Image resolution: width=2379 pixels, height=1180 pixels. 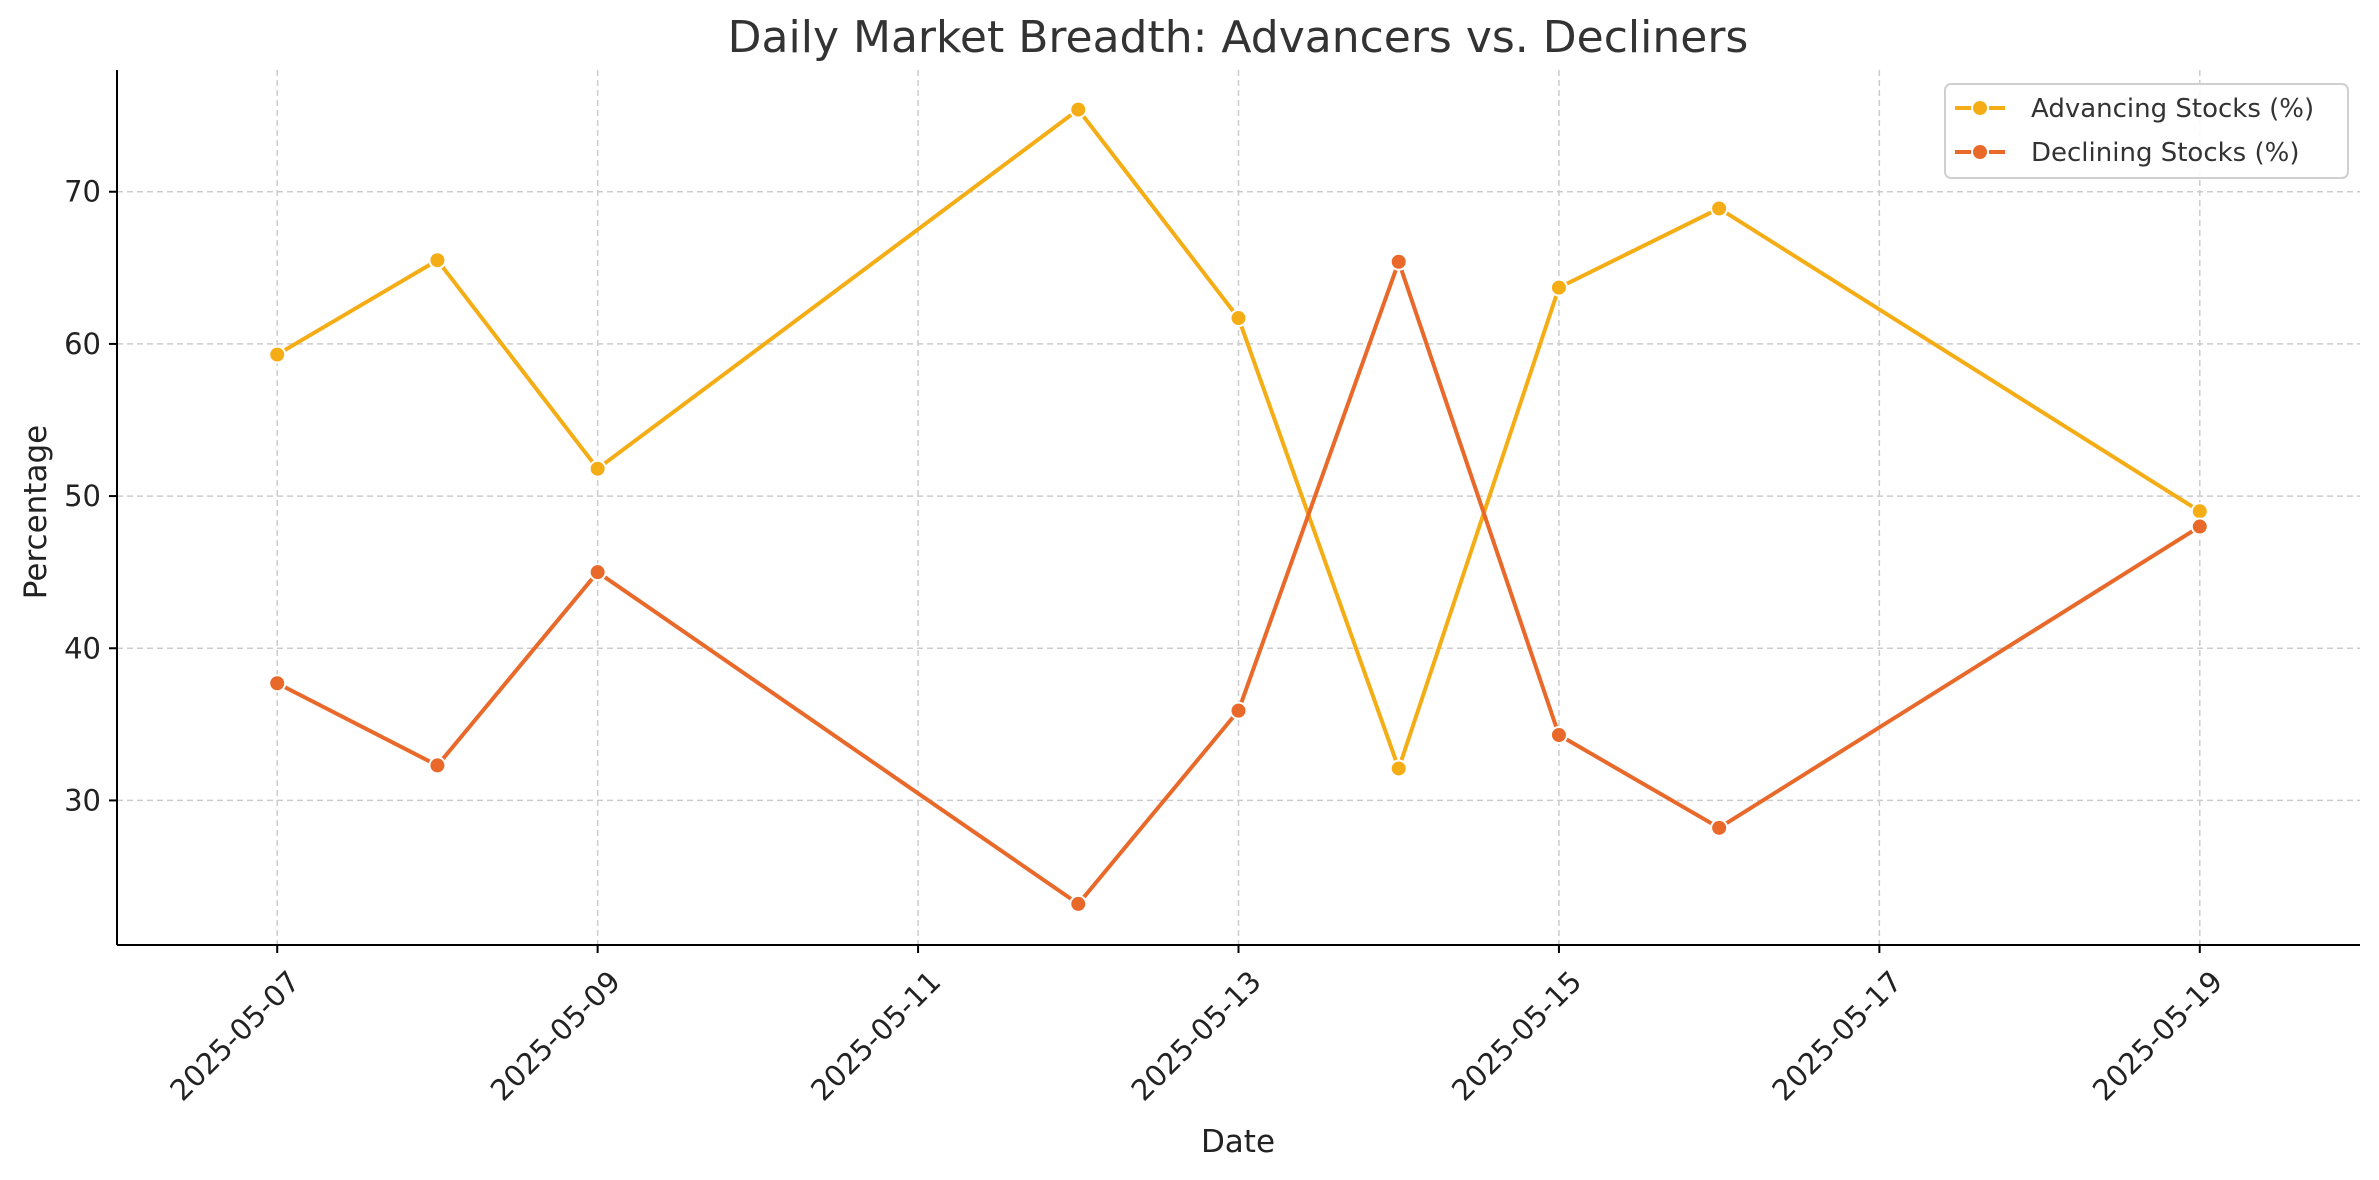 I want to click on legend: Advancing Stocks (%) Declining Stocks (%), so click(x=2146, y=131).